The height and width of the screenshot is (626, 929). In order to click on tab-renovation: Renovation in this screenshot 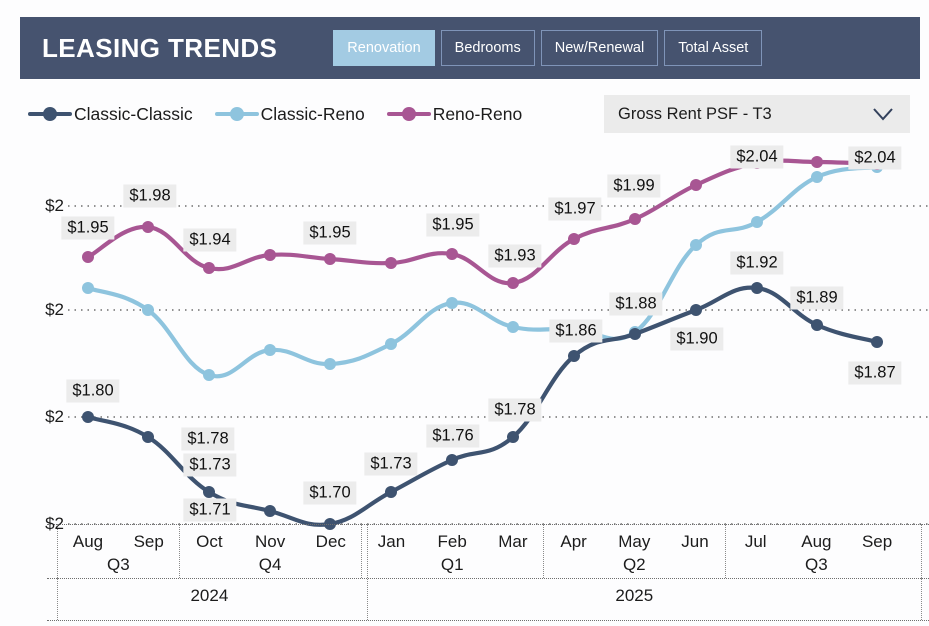, I will do `click(384, 48)`.